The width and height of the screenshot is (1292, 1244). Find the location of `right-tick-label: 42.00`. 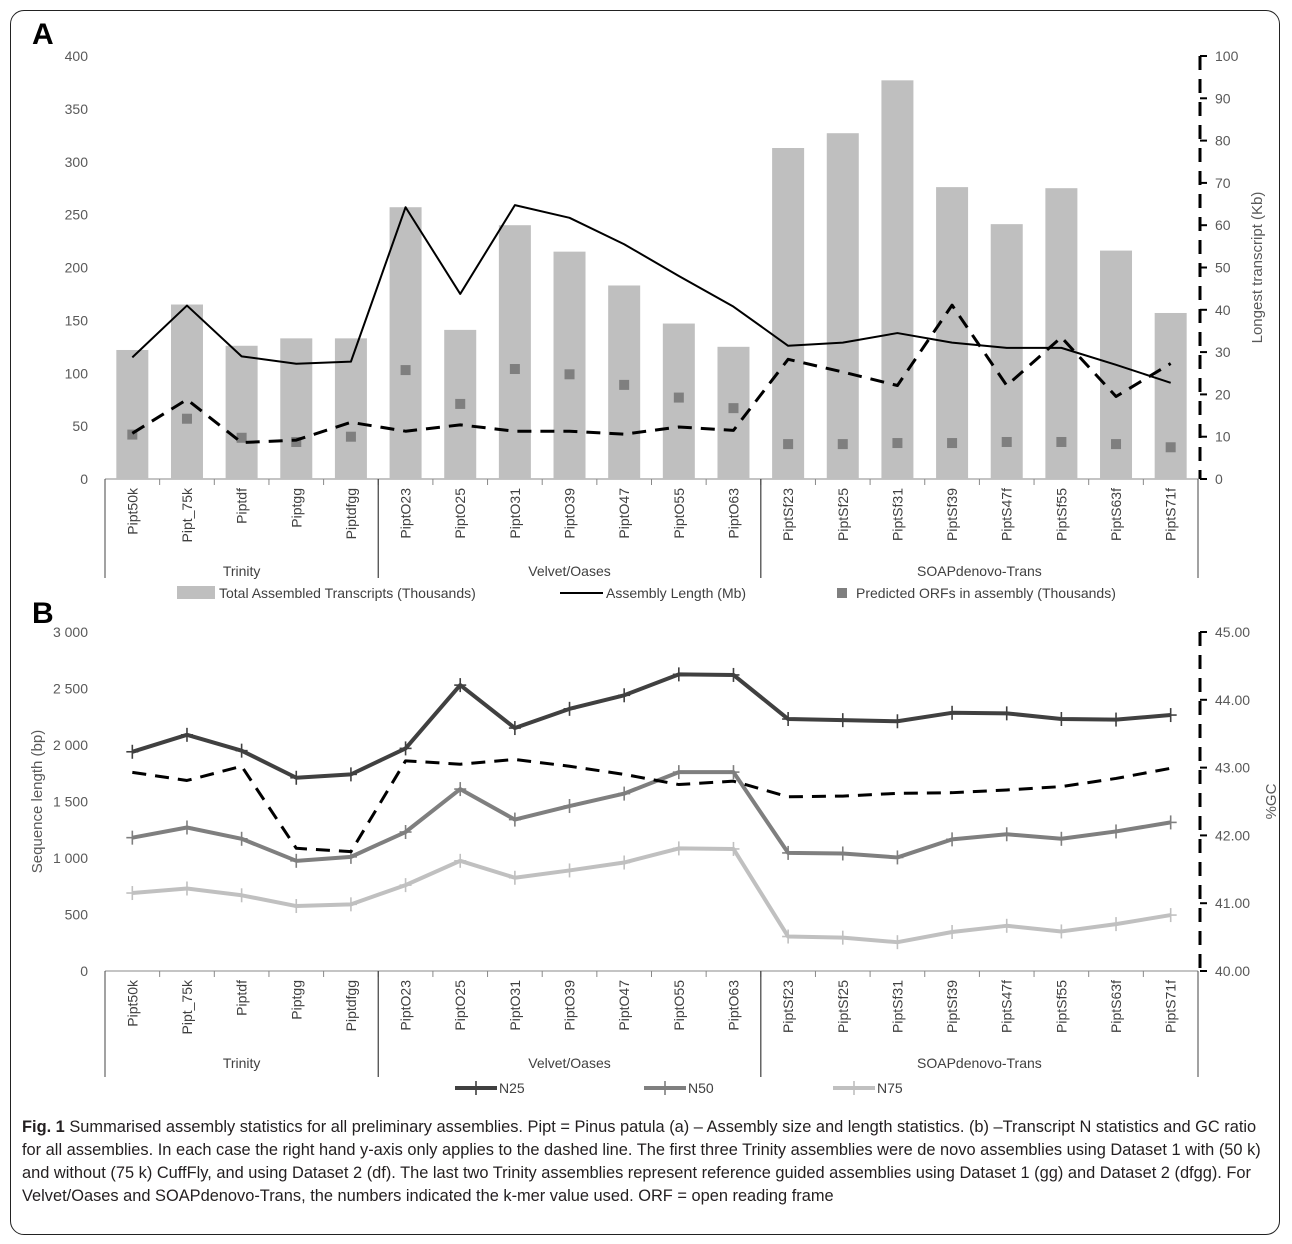

right-tick-label: 42.00 is located at coordinates (1232, 835).